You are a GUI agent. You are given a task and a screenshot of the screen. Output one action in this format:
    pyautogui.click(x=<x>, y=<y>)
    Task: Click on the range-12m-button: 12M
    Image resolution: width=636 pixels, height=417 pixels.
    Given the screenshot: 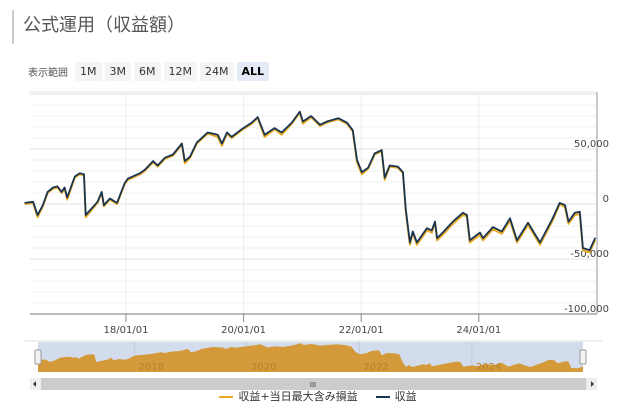 What is the action you would take?
    pyautogui.click(x=180, y=71)
    